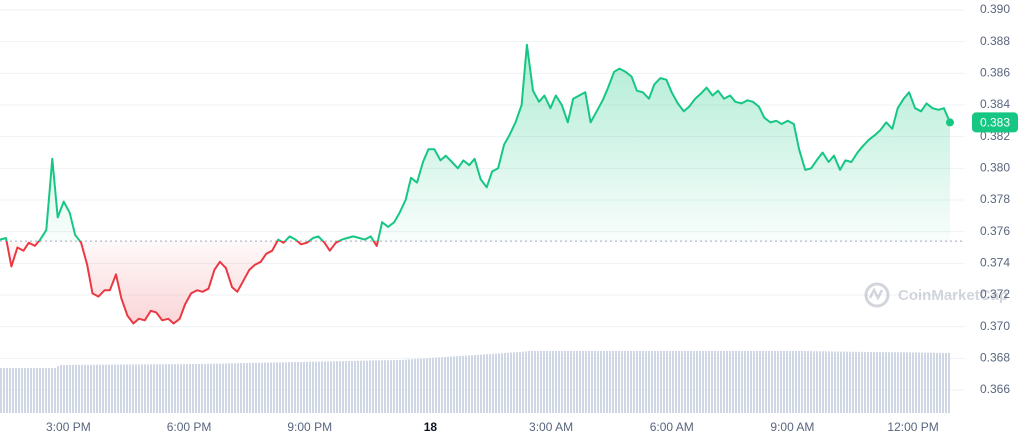  I want to click on x-tick-label: 3:00 AM, so click(551, 427).